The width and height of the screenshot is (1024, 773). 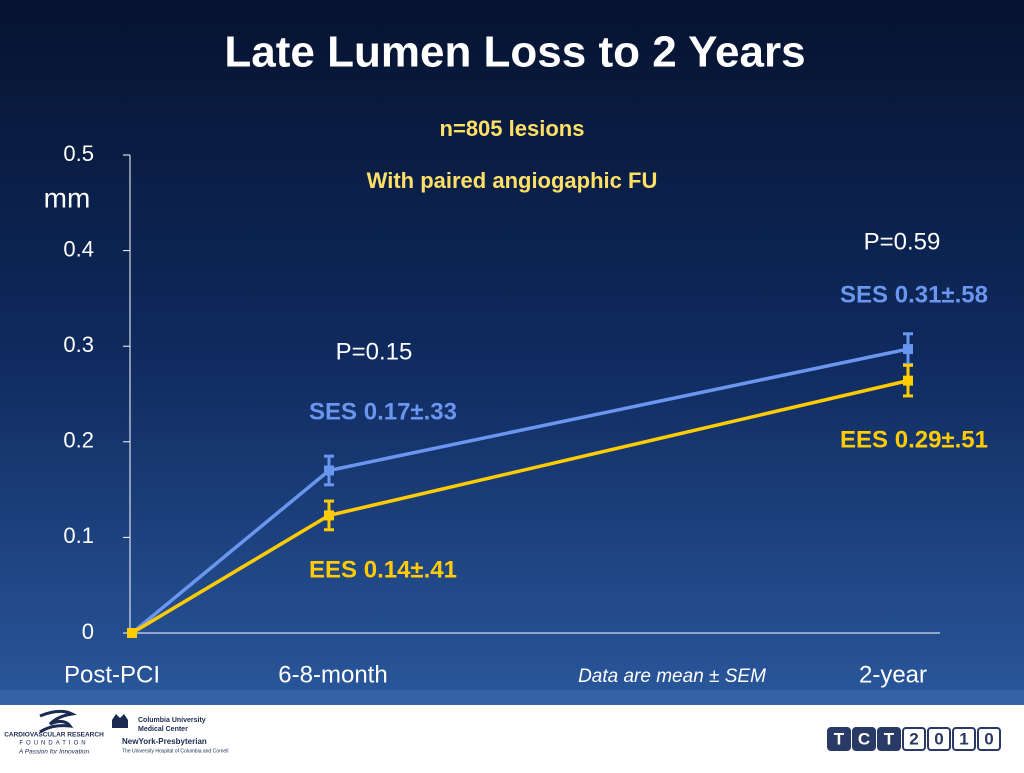 What do you see at coordinates (112, 674) in the screenshot?
I see `x-tick-label: Post-PCI` at bounding box center [112, 674].